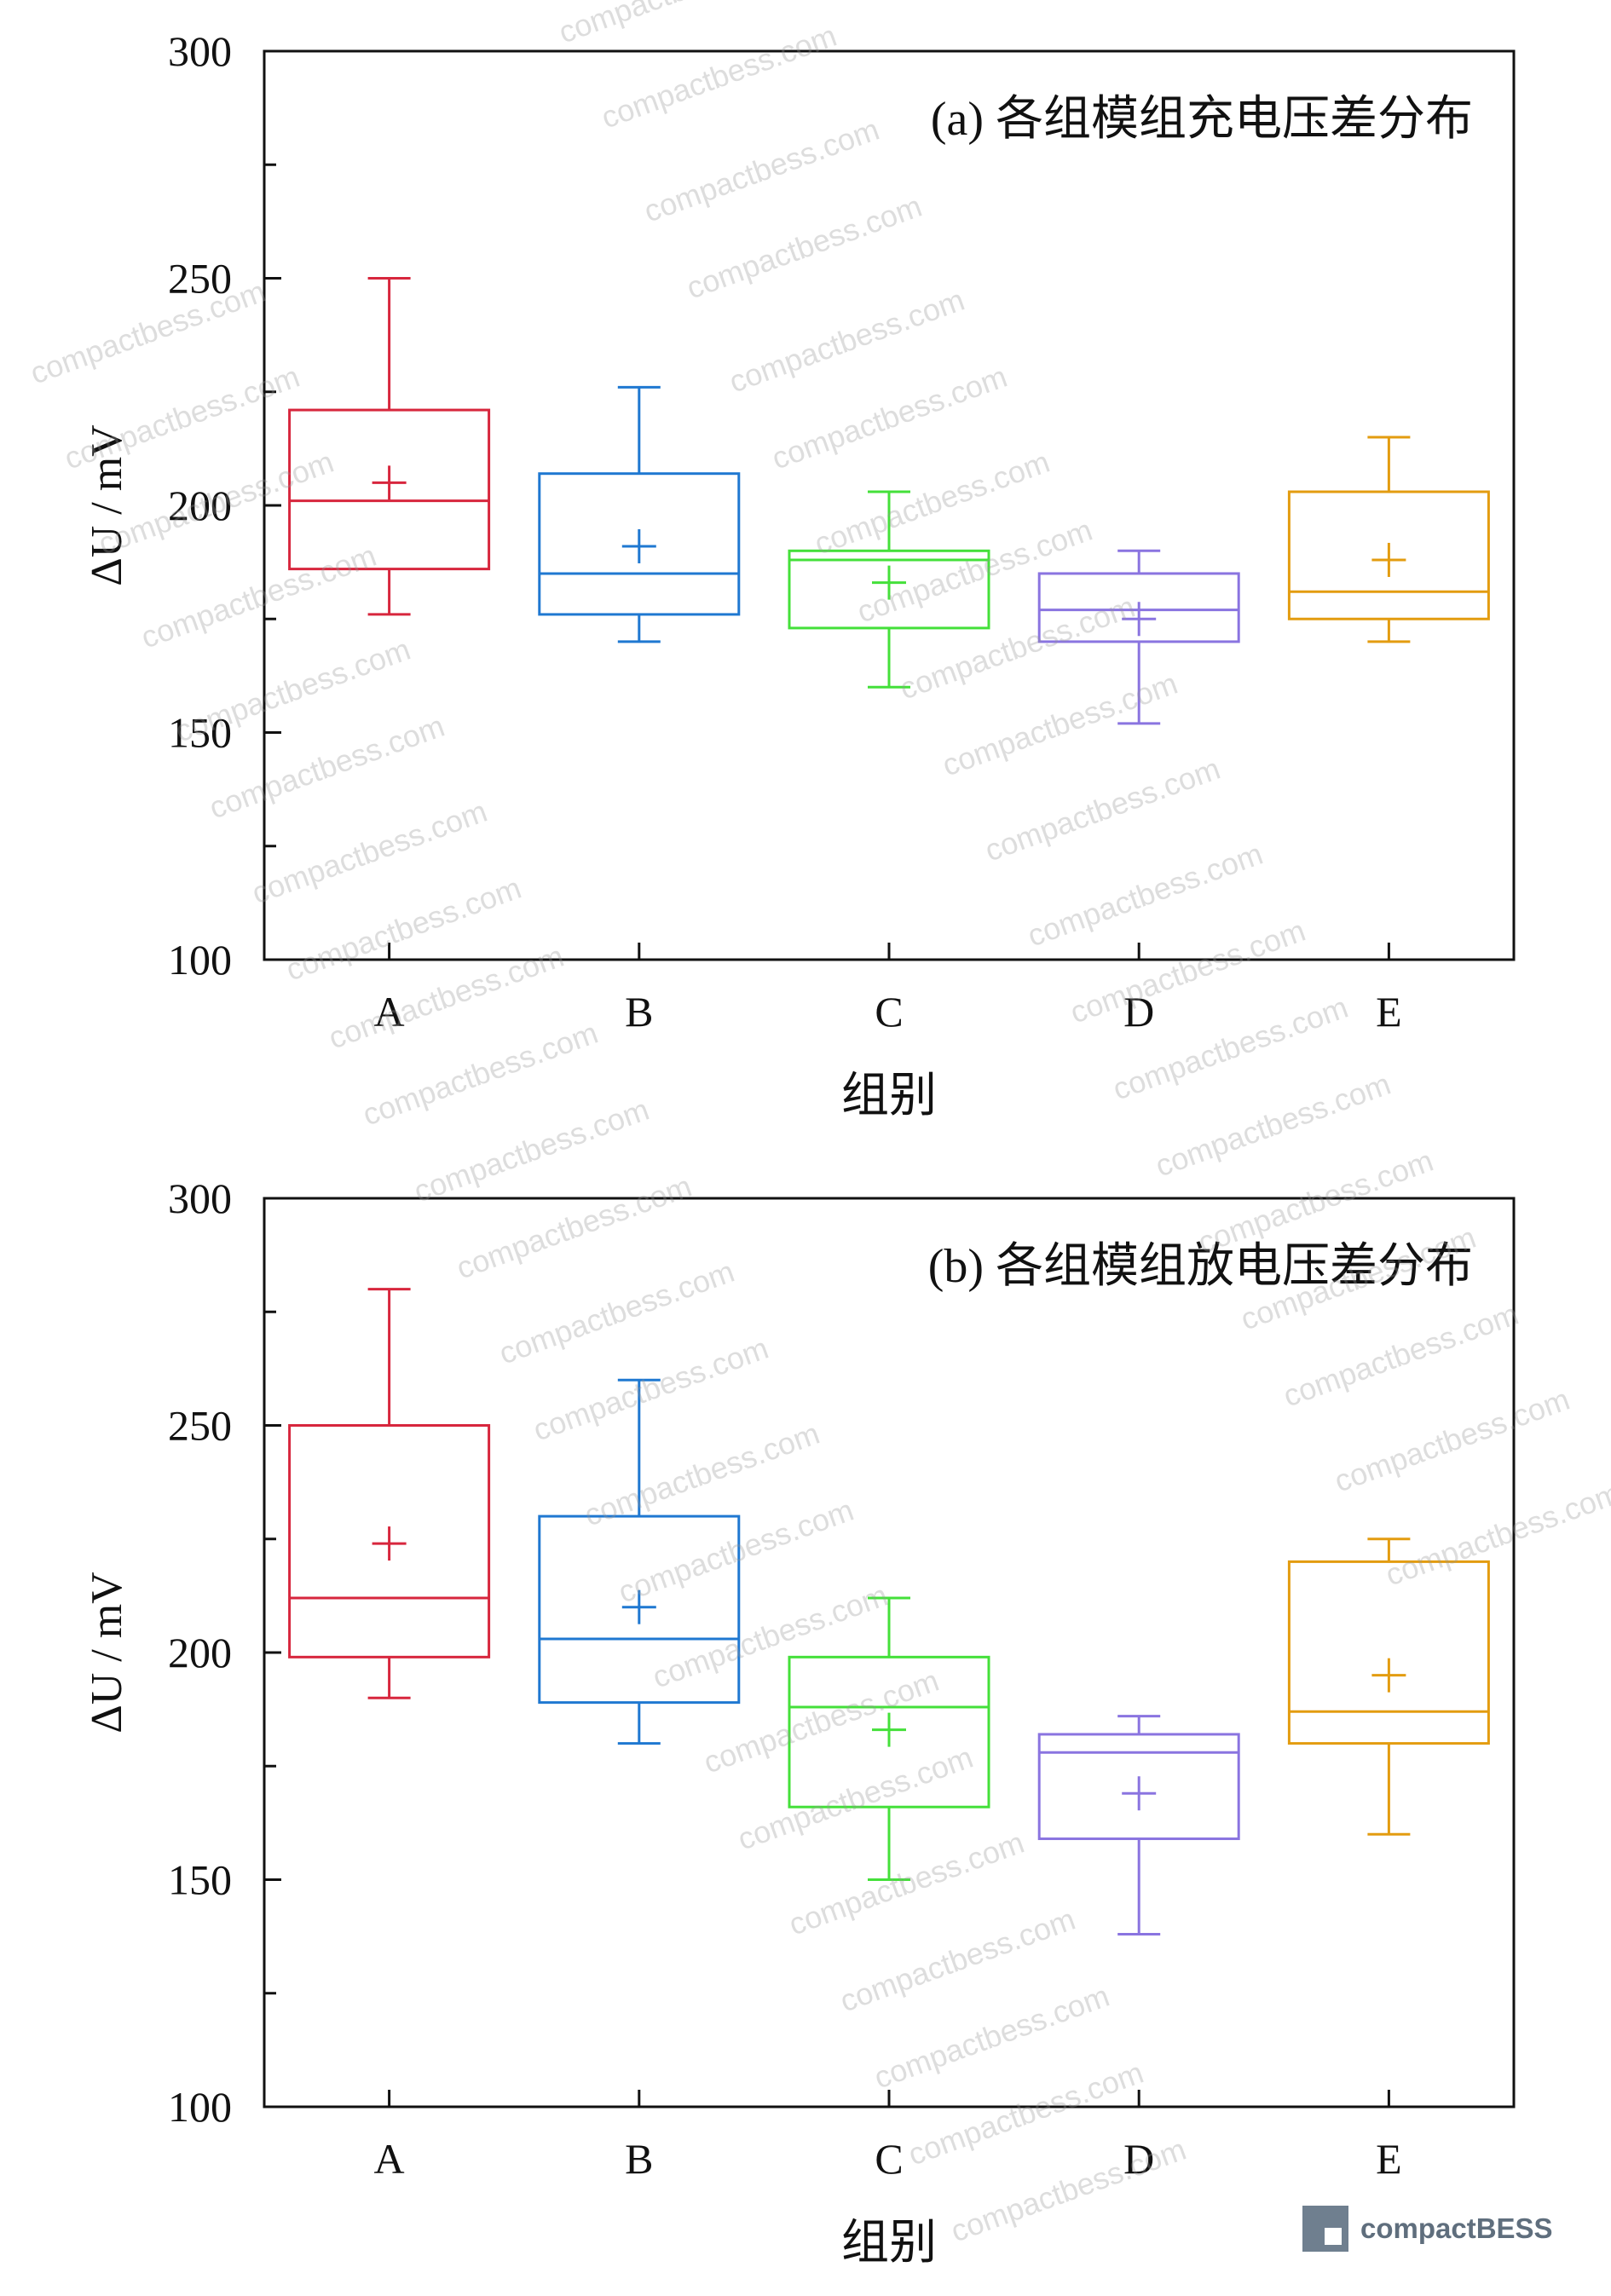  I want to click on brand-name: compactBESS, so click(1456, 2228).